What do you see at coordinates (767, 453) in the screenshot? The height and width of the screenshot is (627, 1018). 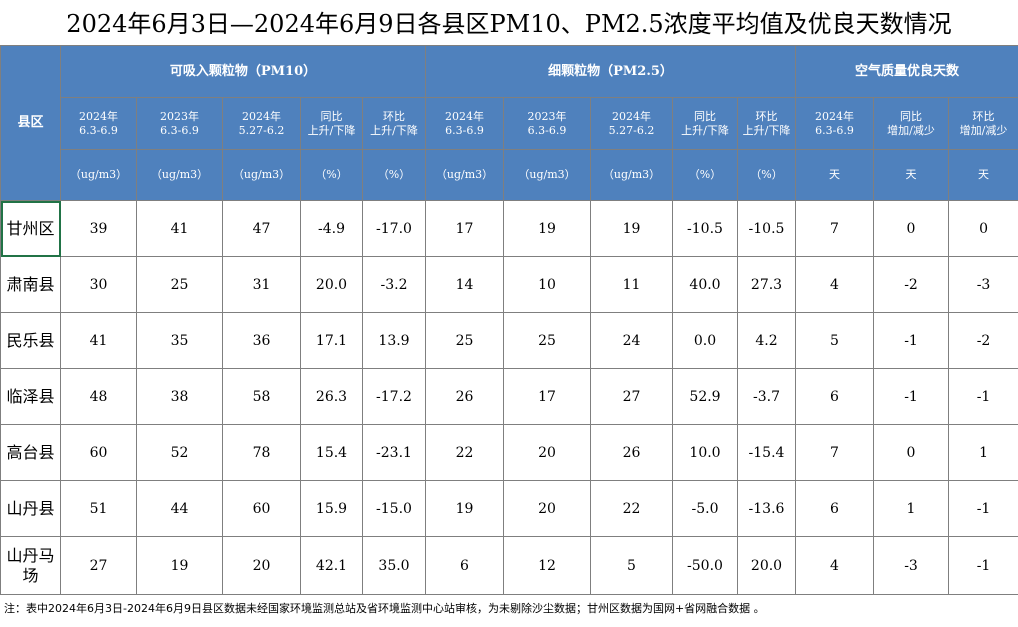 I see `value-cell: -15.4` at bounding box center [767, 453].